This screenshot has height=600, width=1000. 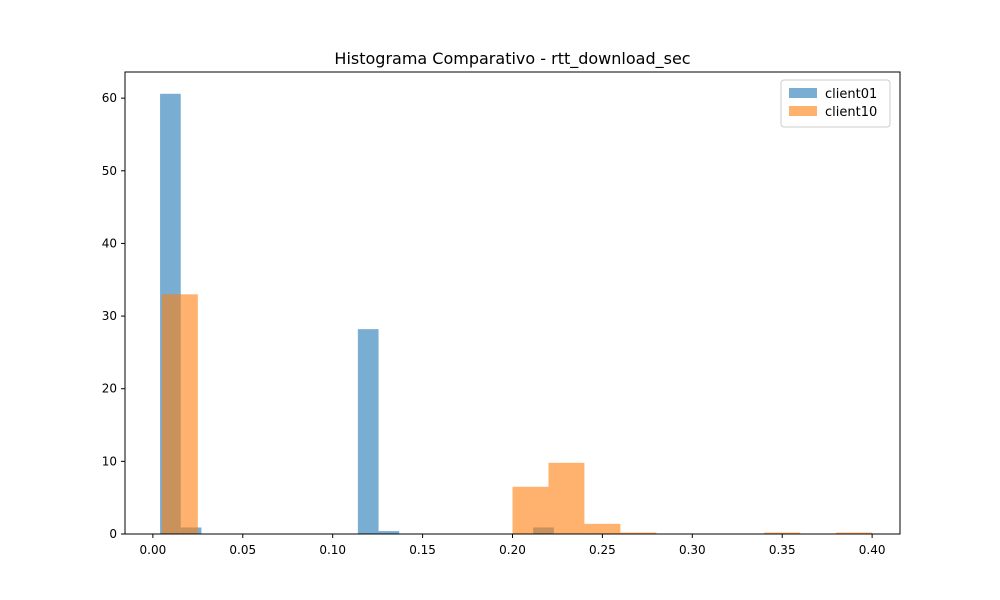 What do you see at coordinates (242, 550) in the screenshot?
I see `x-tick-label: 0.05` at bounding box center [242, 550].